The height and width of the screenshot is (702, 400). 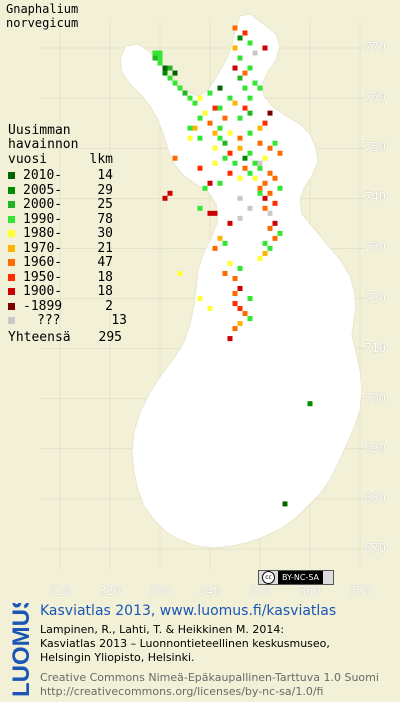 I want to click on legend-row: 1980- 30, so click(x=67, y=233).